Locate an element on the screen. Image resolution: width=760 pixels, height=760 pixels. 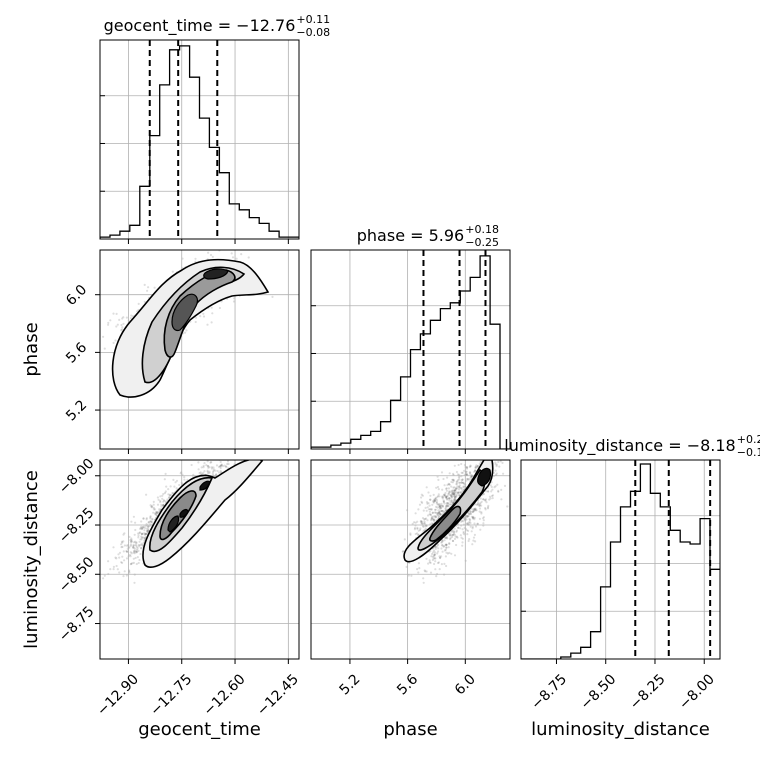
tick-label-x-phase: 6.0 is located at coordinates (465, 684).